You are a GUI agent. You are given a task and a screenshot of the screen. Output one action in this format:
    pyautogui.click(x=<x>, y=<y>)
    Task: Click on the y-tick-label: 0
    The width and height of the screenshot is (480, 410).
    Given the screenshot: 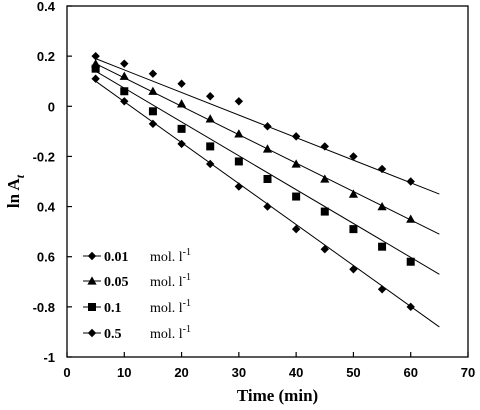 What is the action you would take?
    pyautogui.click(x=51, y=106)
    